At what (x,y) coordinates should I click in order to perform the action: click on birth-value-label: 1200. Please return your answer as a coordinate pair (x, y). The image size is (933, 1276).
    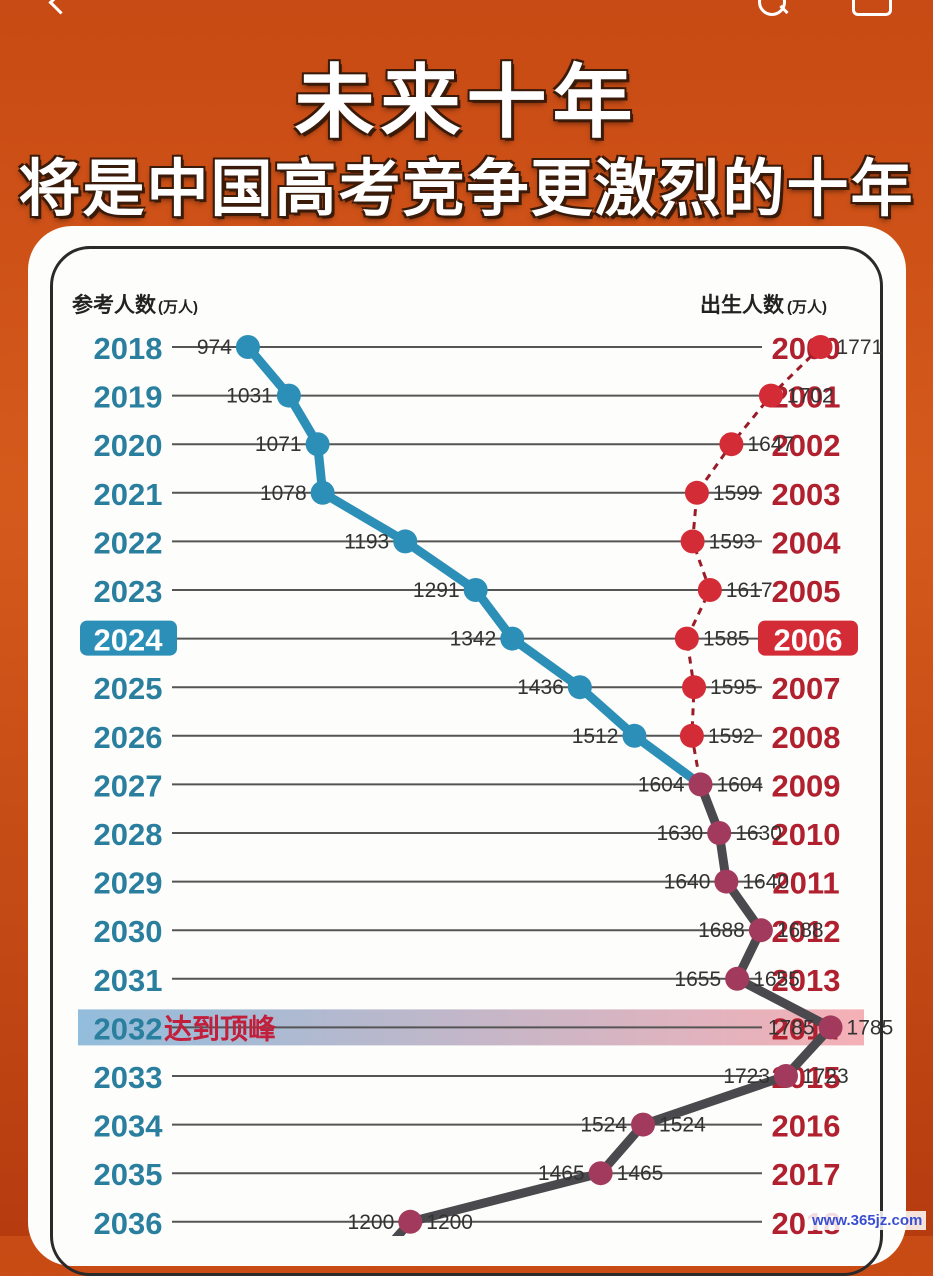
    Looking at the image, I should click on (449, 1222).